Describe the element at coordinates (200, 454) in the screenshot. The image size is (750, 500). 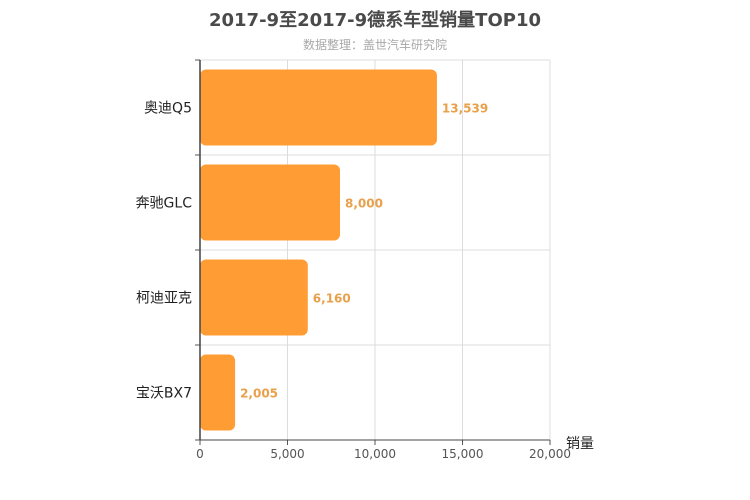
I see `x-tick-label: 0` at that location.